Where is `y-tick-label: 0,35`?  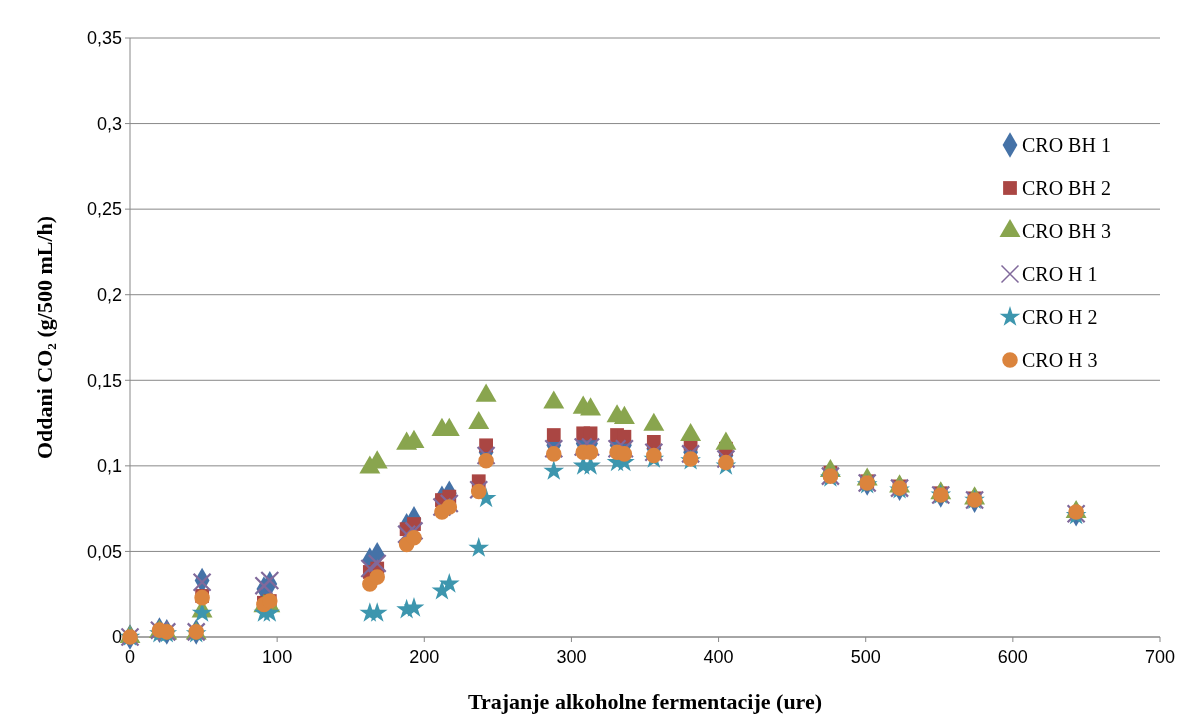
y-tick-label: 0,35 is located at coordinates (104, 38).